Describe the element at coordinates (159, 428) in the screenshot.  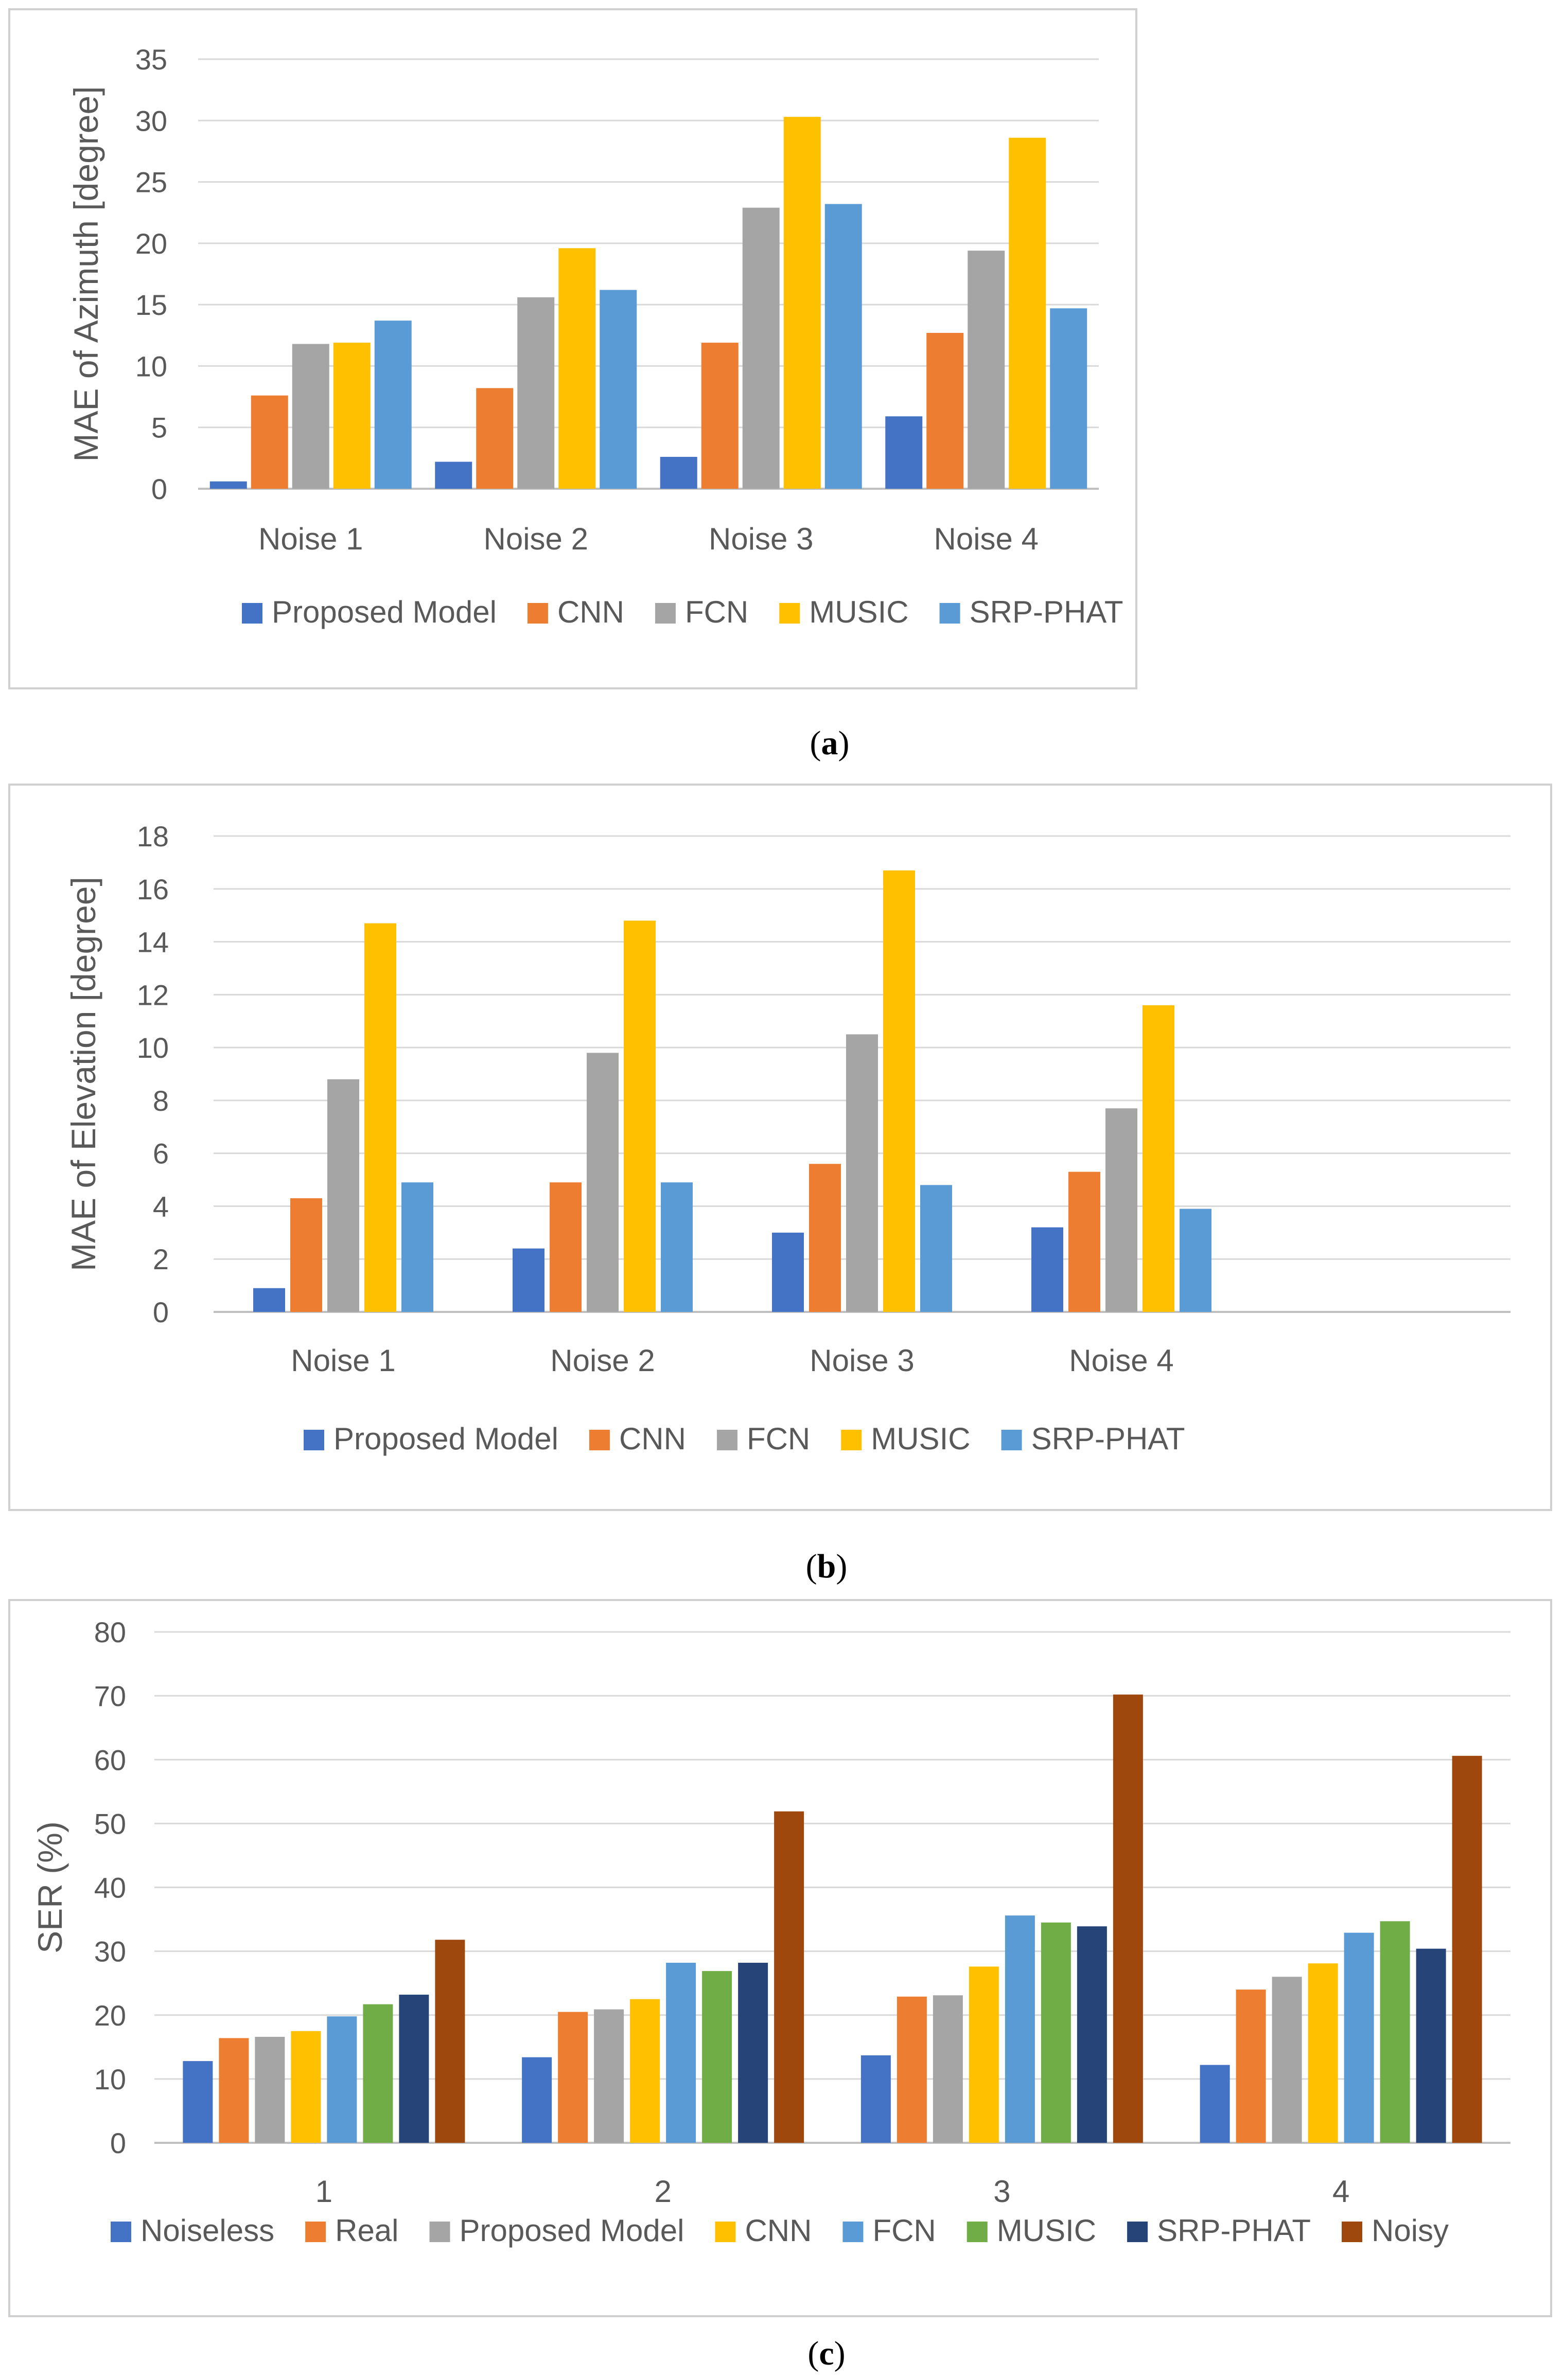
I see `y-tick-label: 5` at that location.